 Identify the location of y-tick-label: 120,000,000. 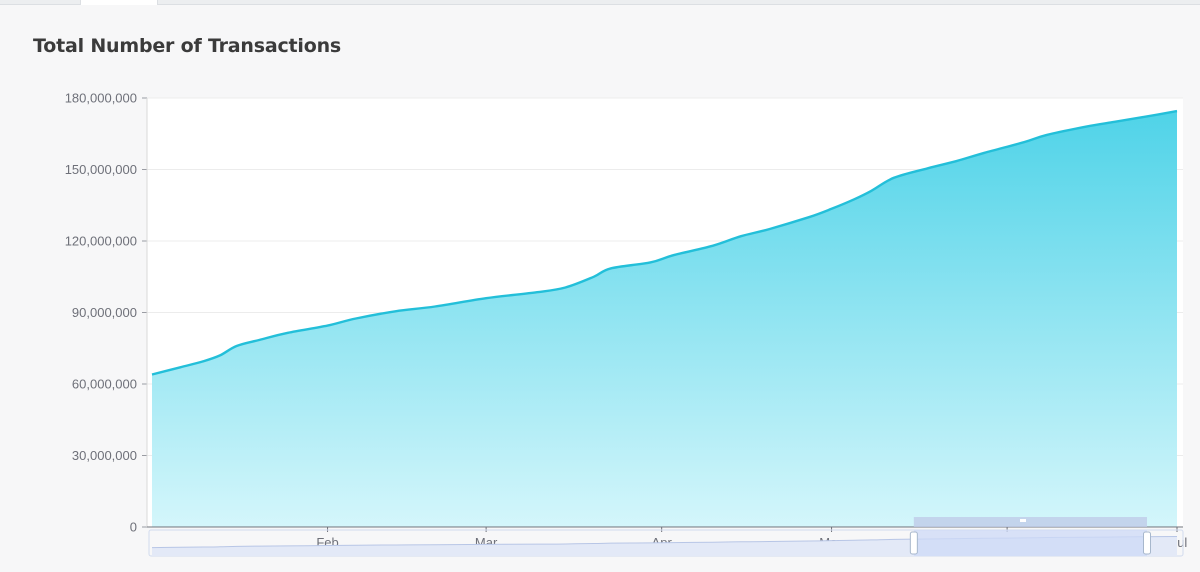
(101, 241).